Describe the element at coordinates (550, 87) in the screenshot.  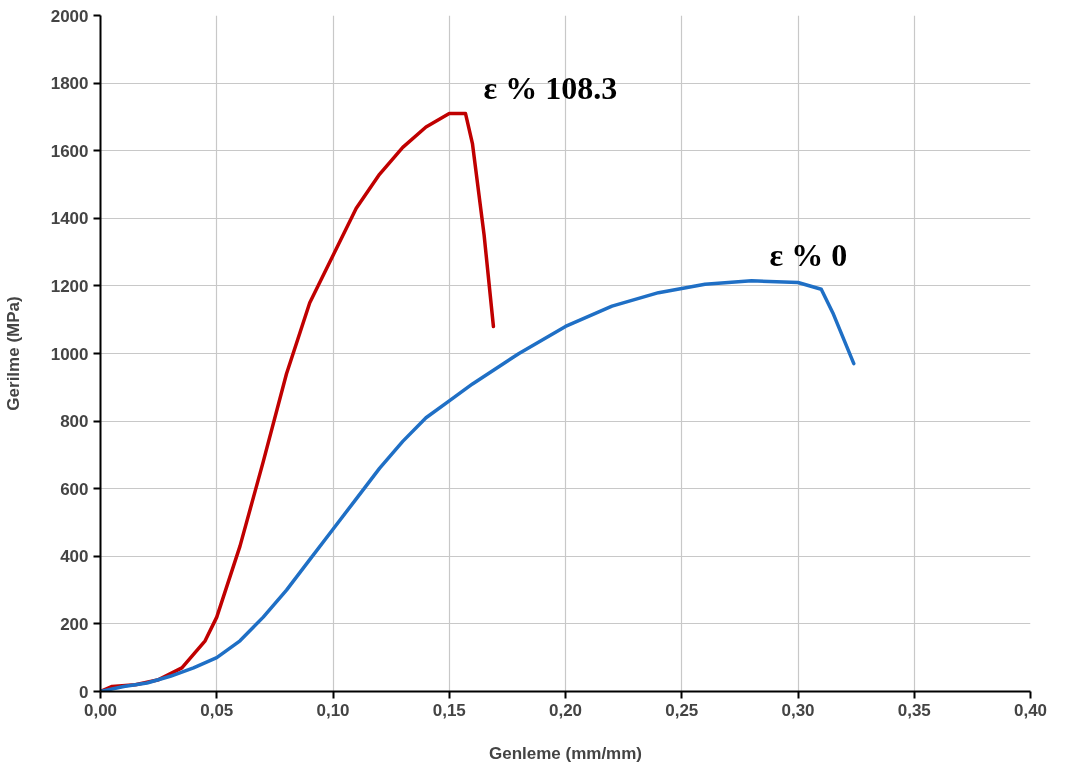
I see `series-label: ε % 108.3` at that location.